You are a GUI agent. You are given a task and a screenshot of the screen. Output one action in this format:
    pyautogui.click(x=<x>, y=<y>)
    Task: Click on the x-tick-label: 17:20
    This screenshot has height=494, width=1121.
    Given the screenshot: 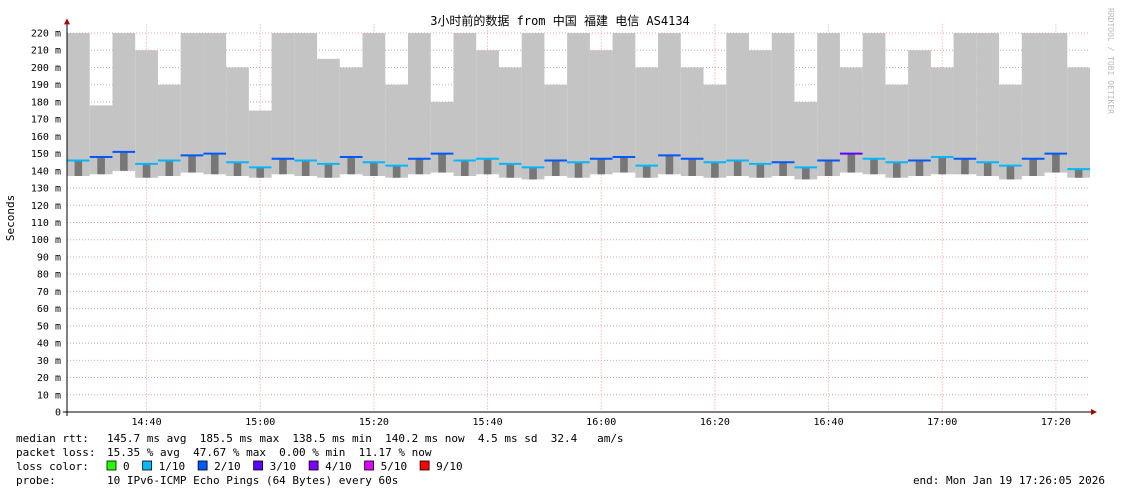 What is the action you would take?
    pyautogui.click(x=1056, y=422)
    